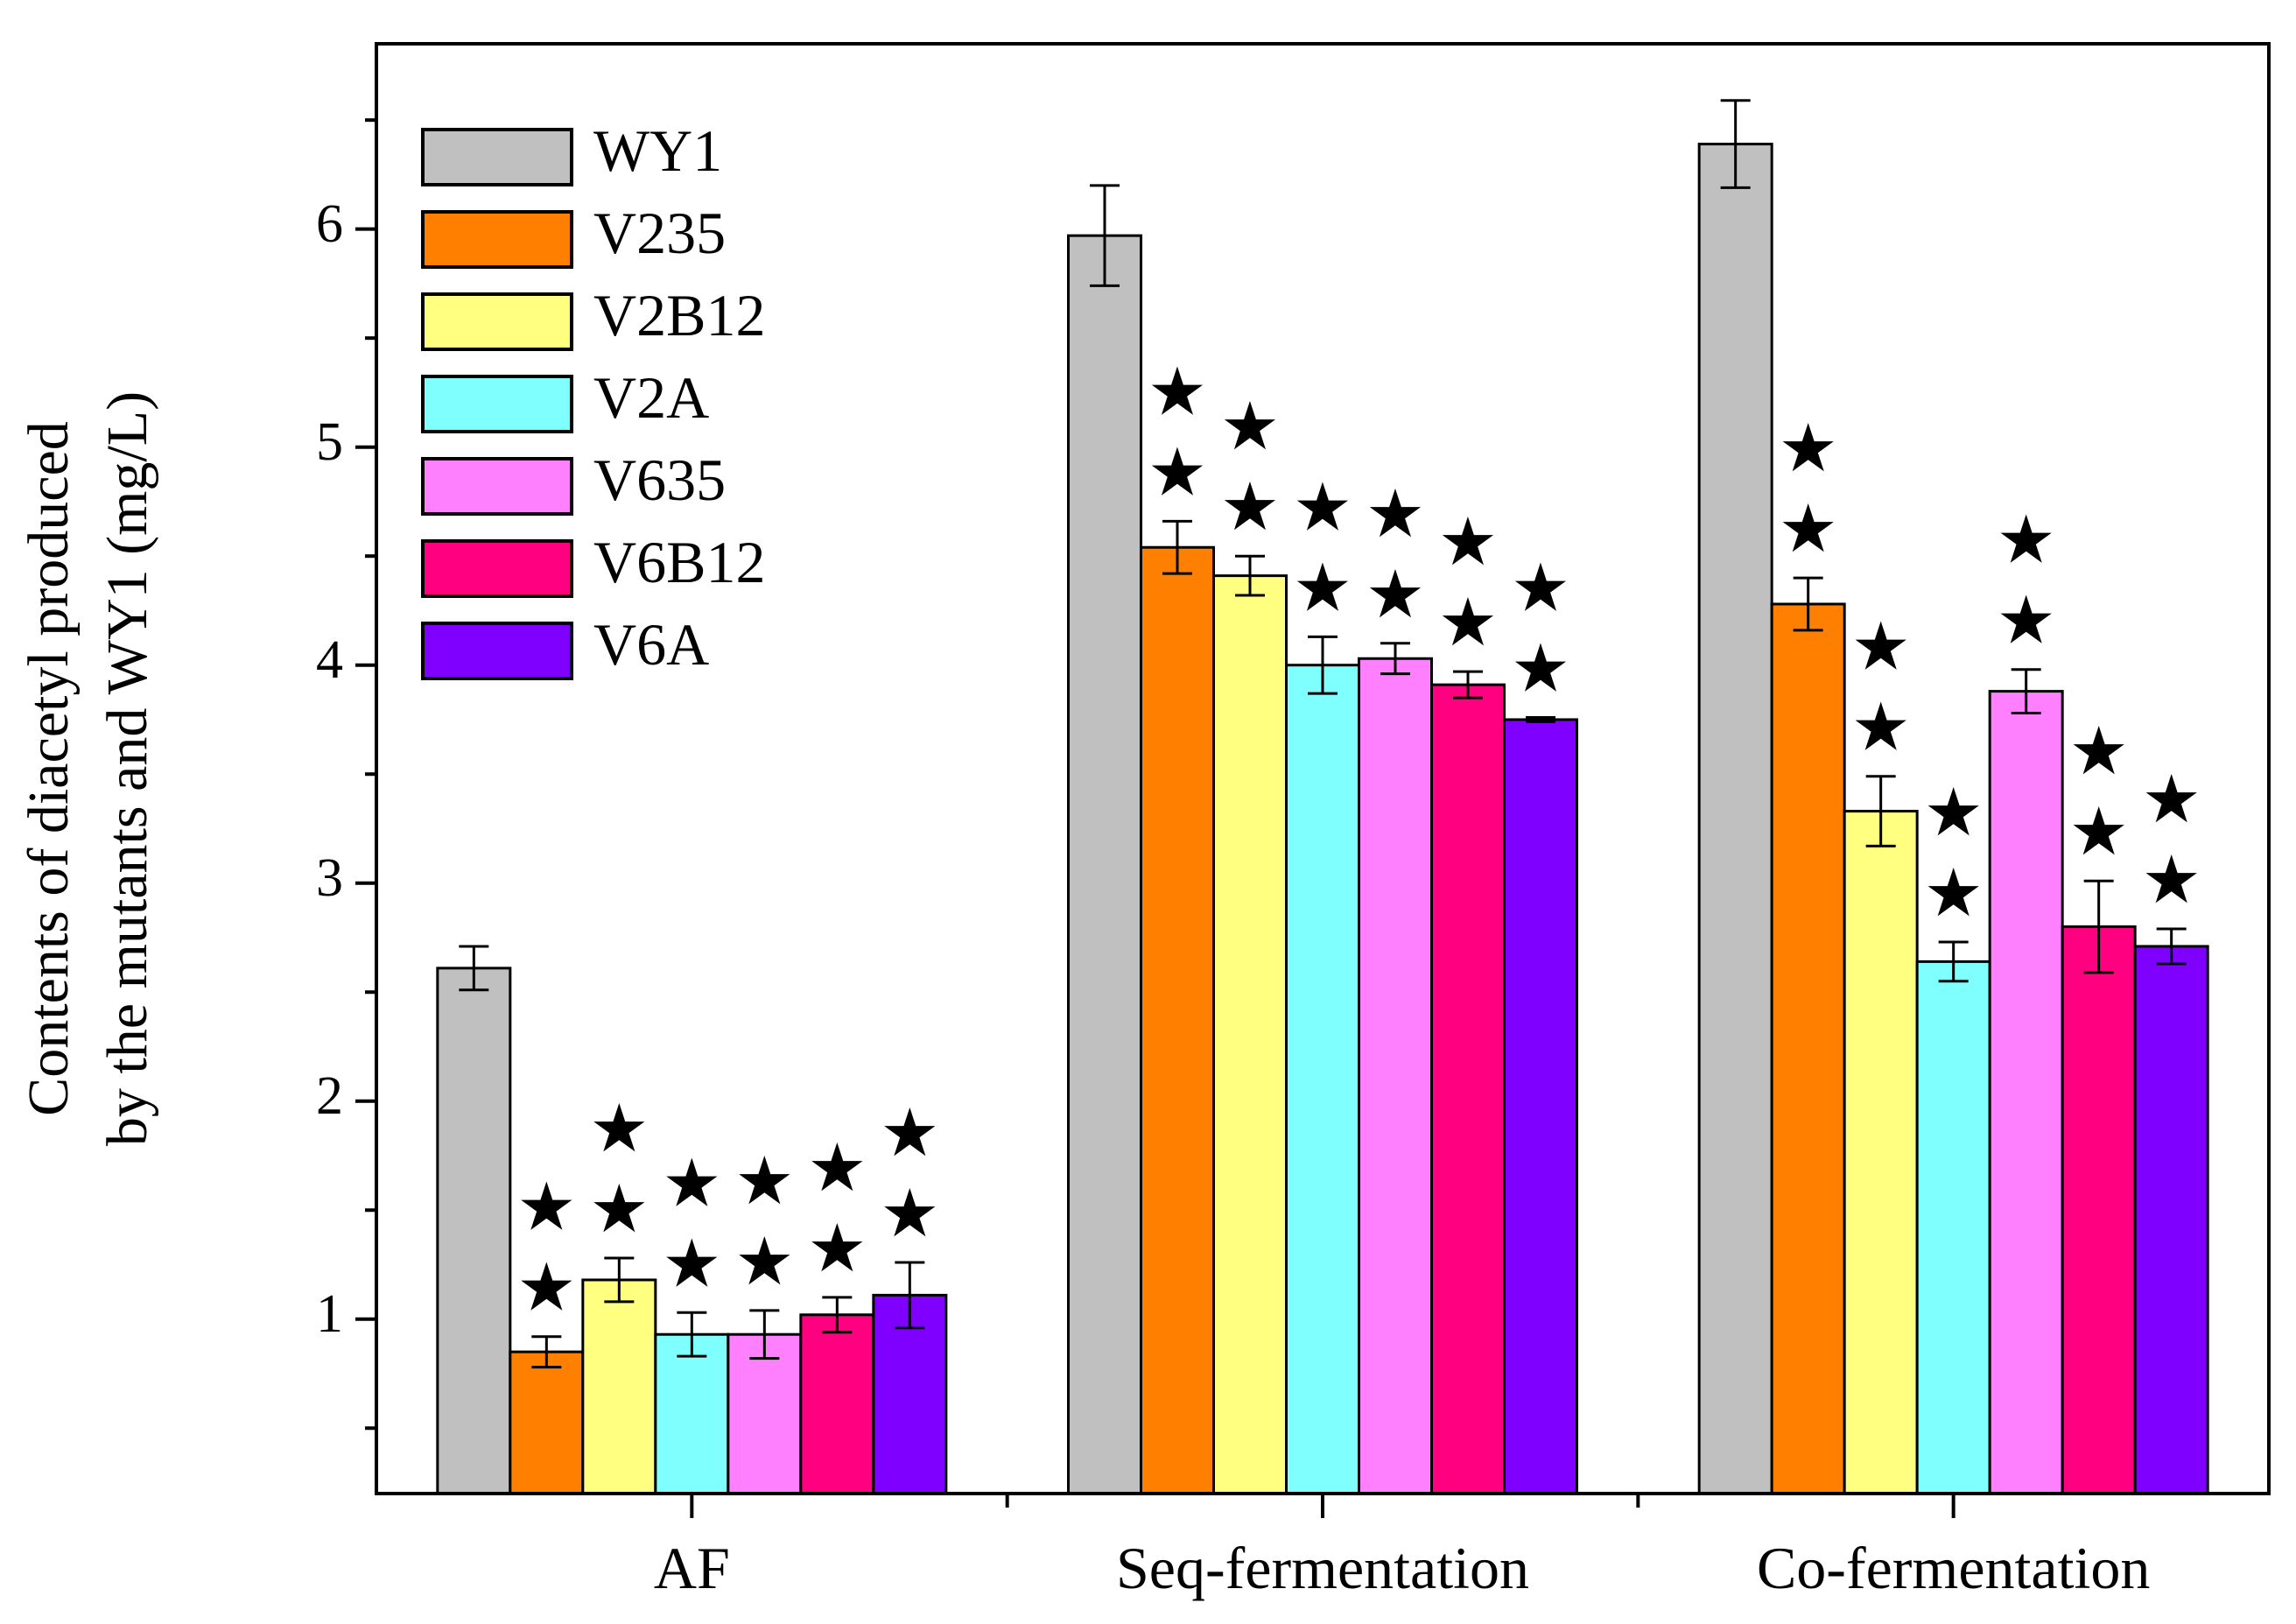  Describe the element at coordinates (1468, 1089) in the screenshot. I see `bar-V6B12-Seq-fermentation` at that location.